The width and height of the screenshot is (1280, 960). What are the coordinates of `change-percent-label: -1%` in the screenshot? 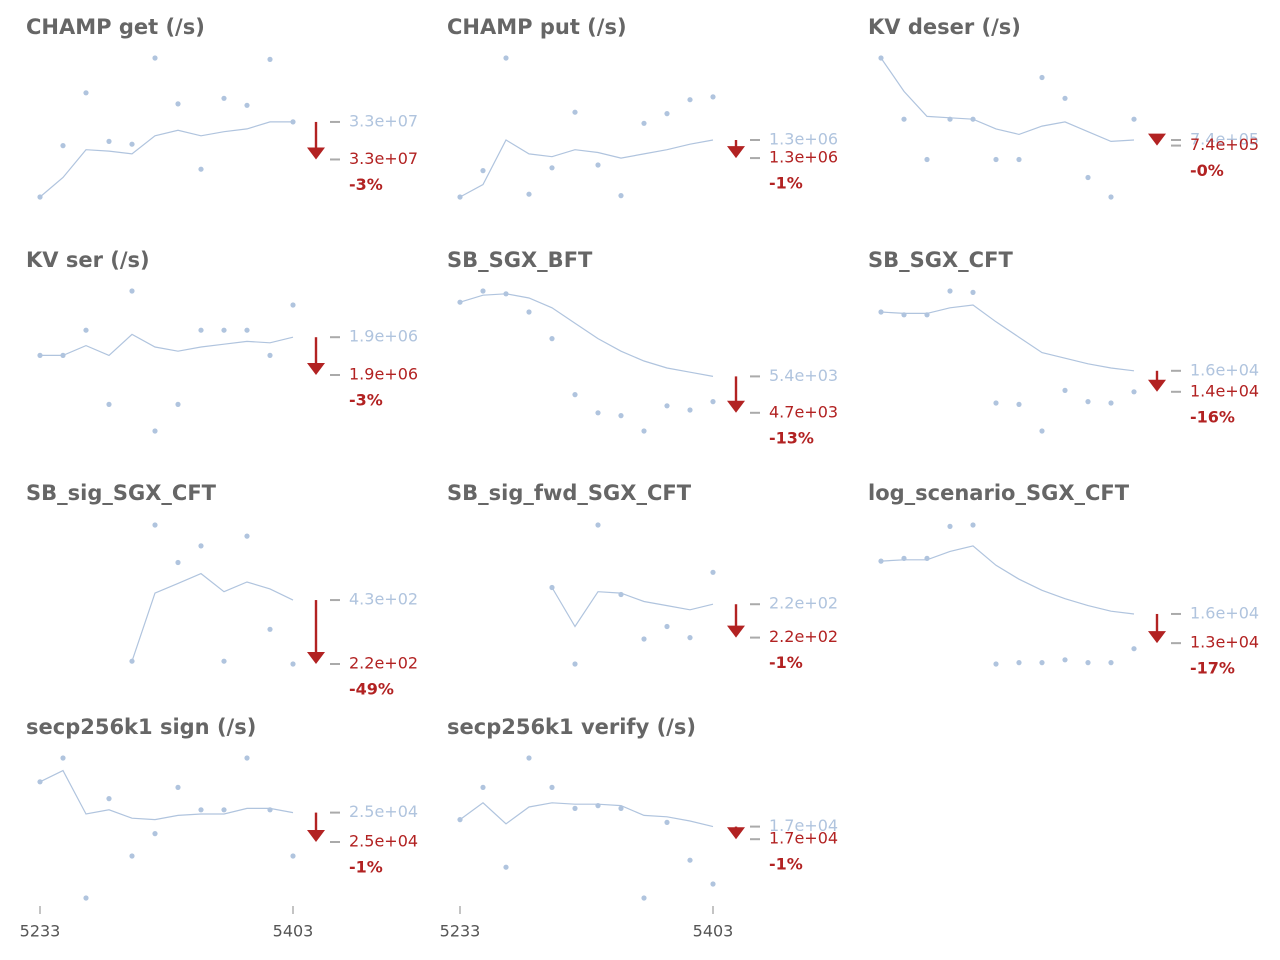 It's located at (786, 662).